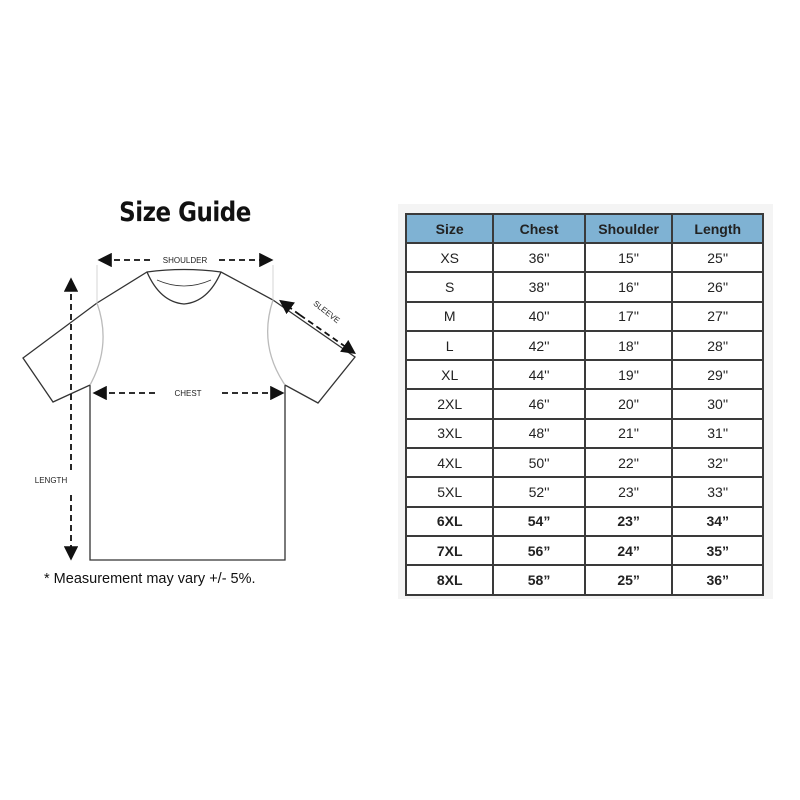  I want to click on cell-chest: 42'', so click(539, 345).